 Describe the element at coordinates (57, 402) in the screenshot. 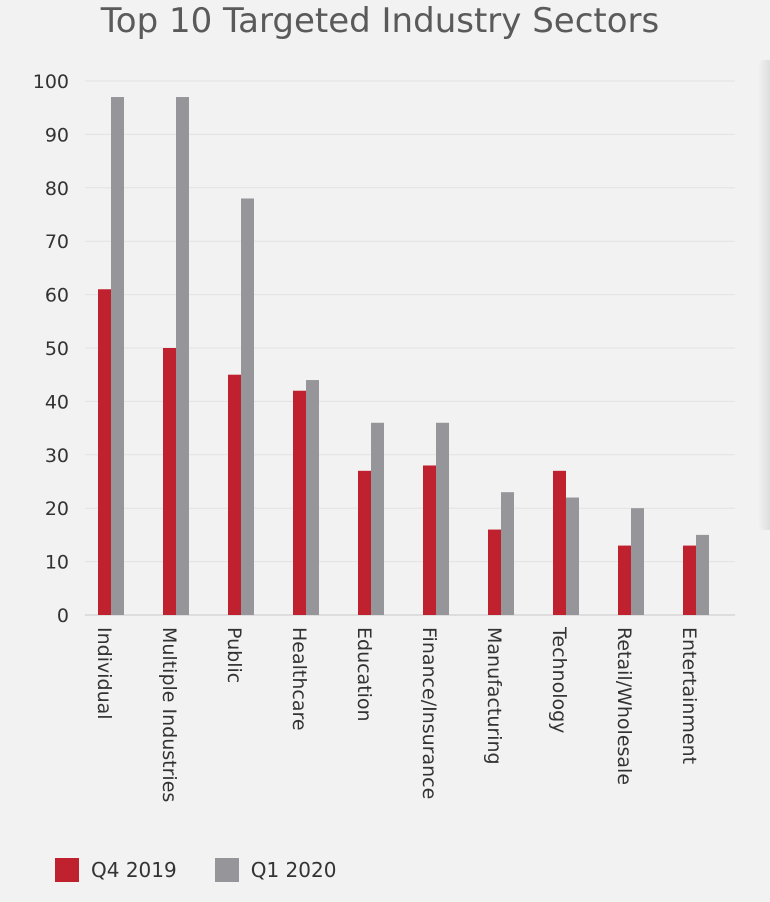

I see `y-tick-label: 40` at that location.